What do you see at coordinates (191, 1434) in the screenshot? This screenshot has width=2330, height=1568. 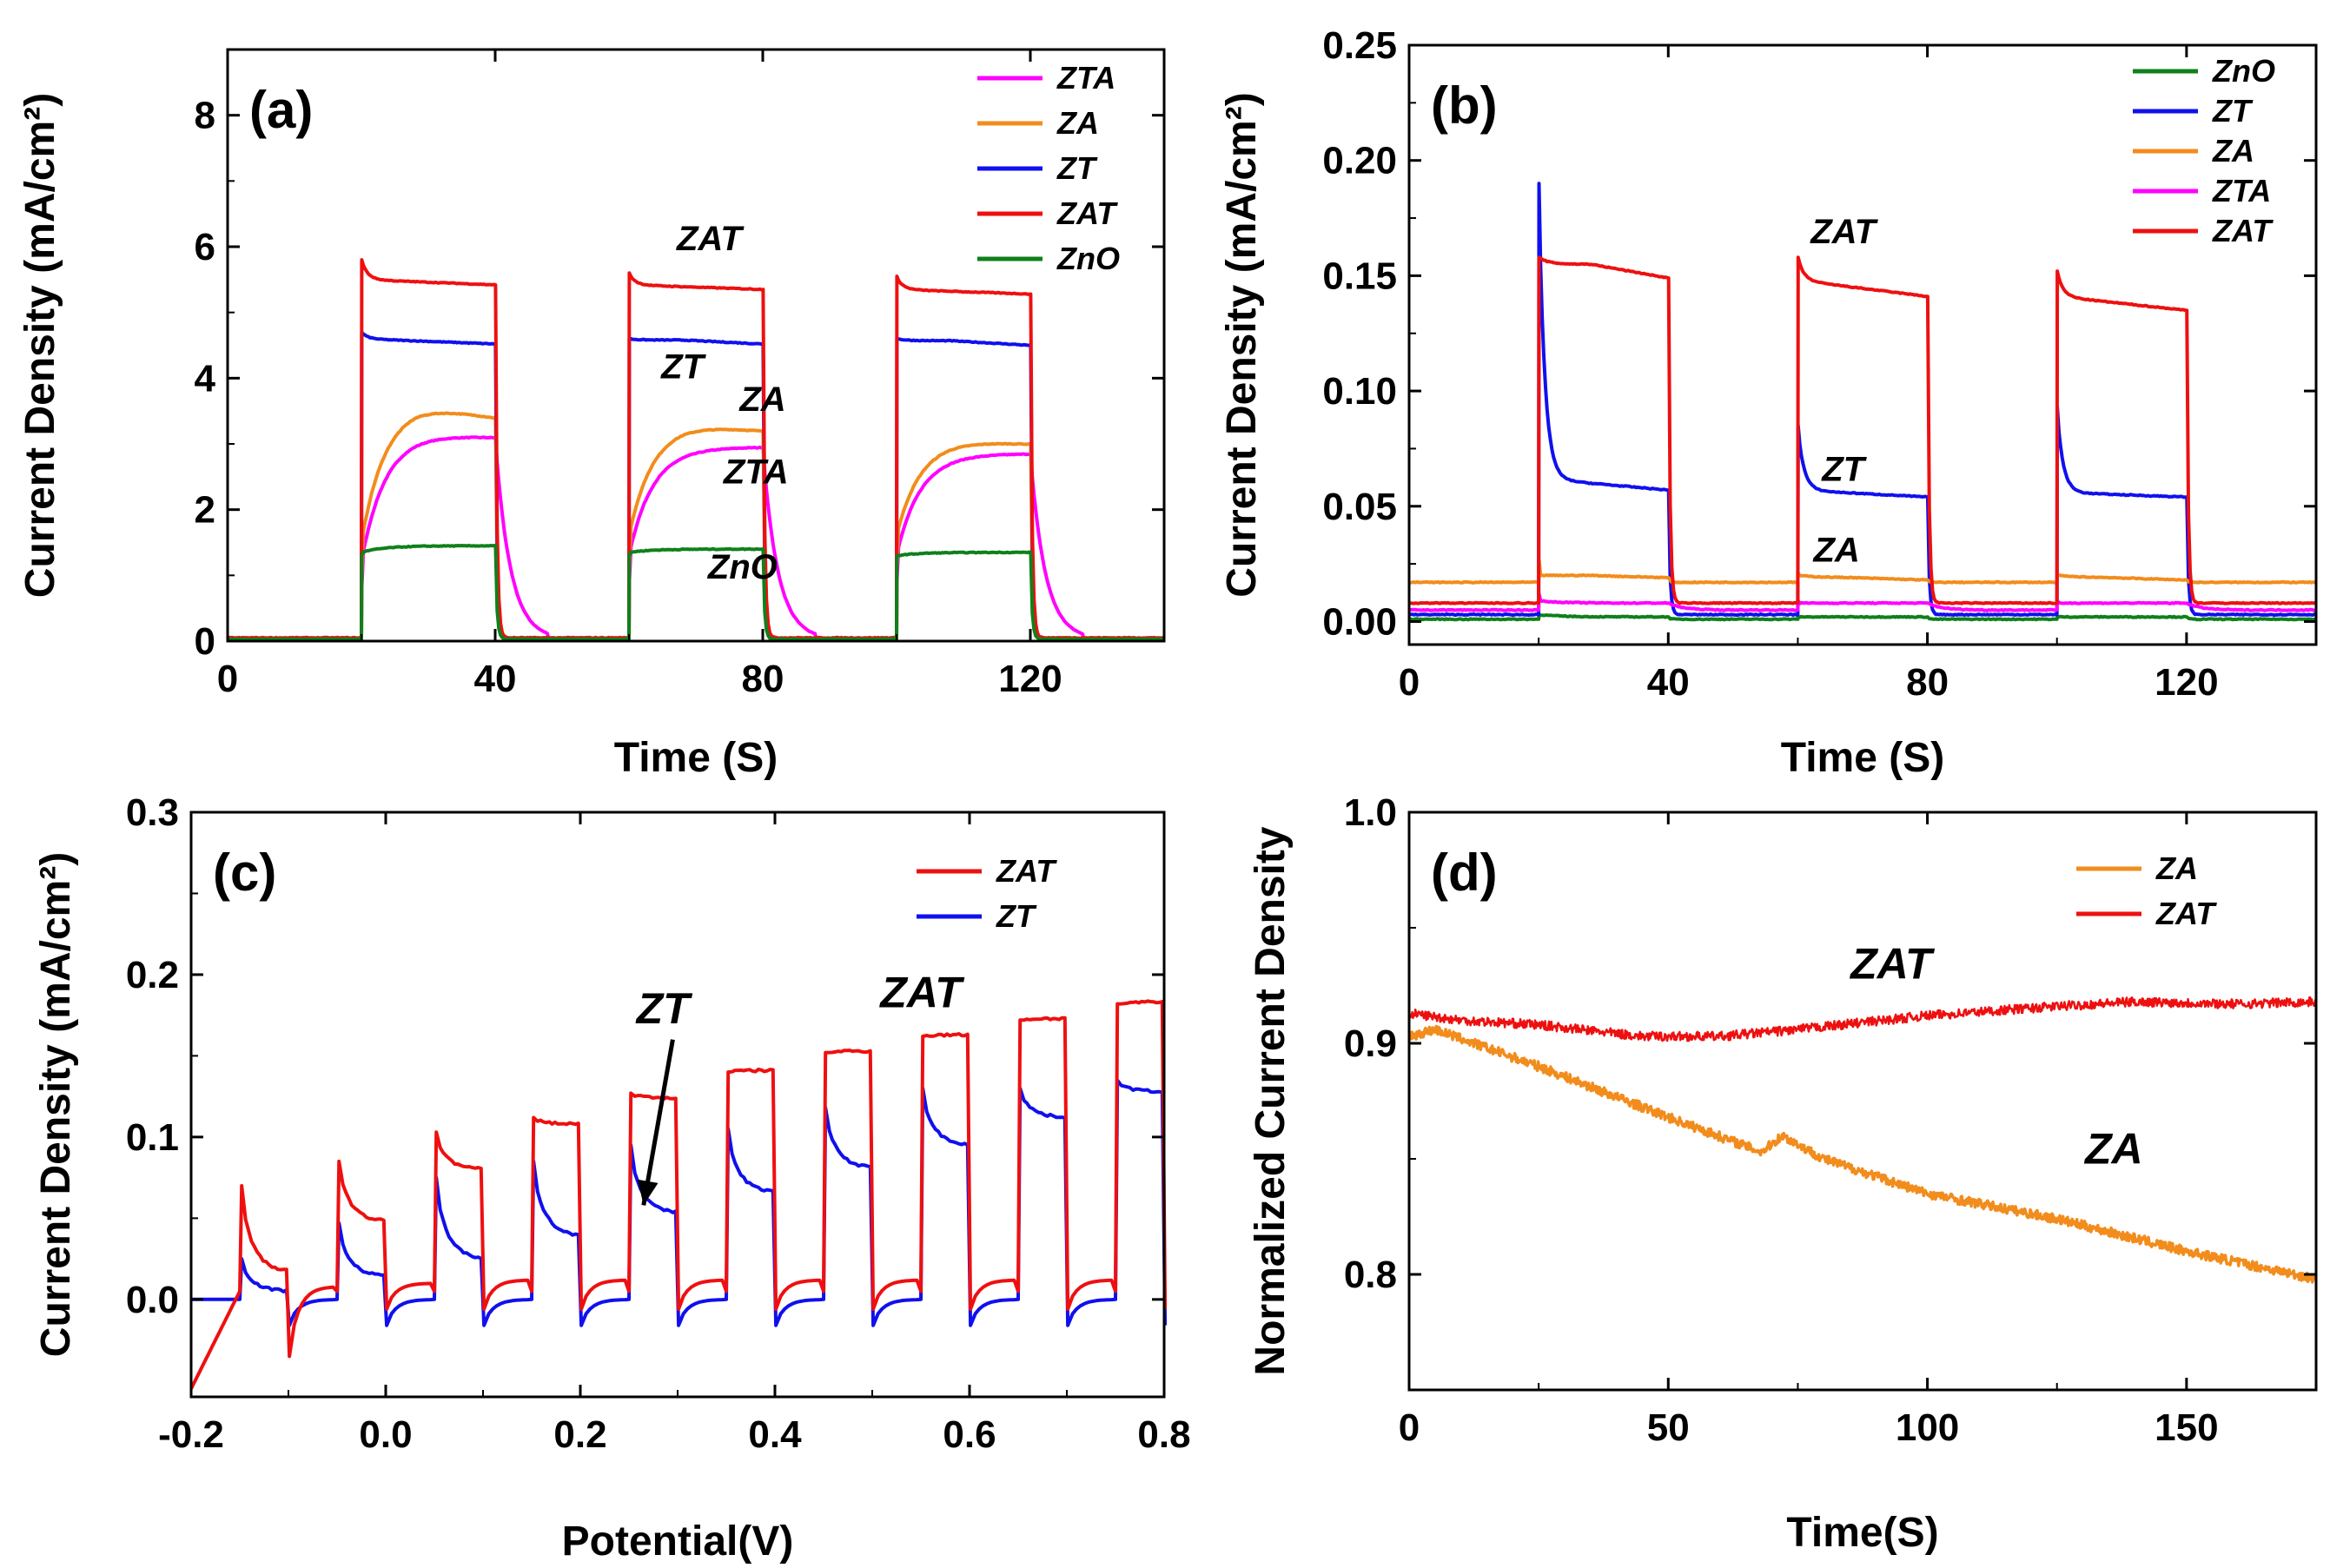 I see `x-tick-label: -0.2` at bounding box center [191, 1434].